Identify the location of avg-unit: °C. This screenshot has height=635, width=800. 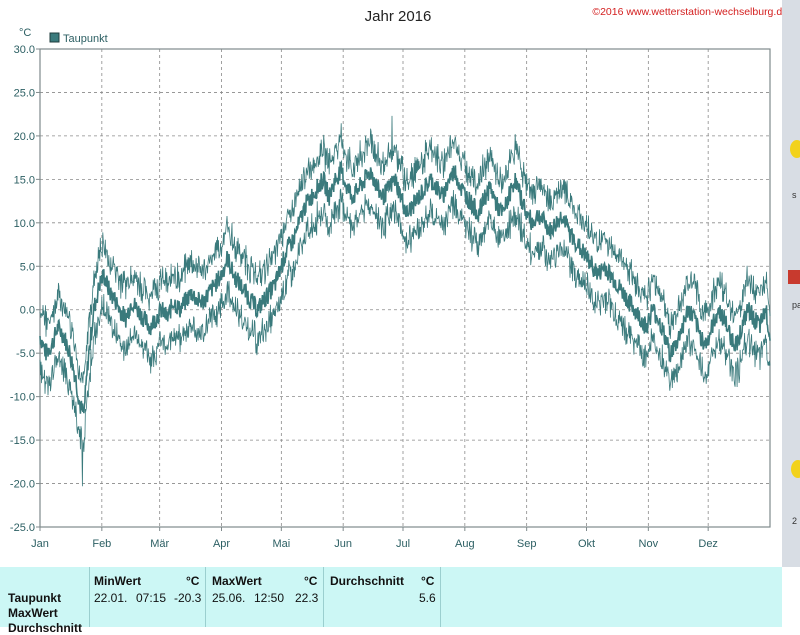
(428, 581).